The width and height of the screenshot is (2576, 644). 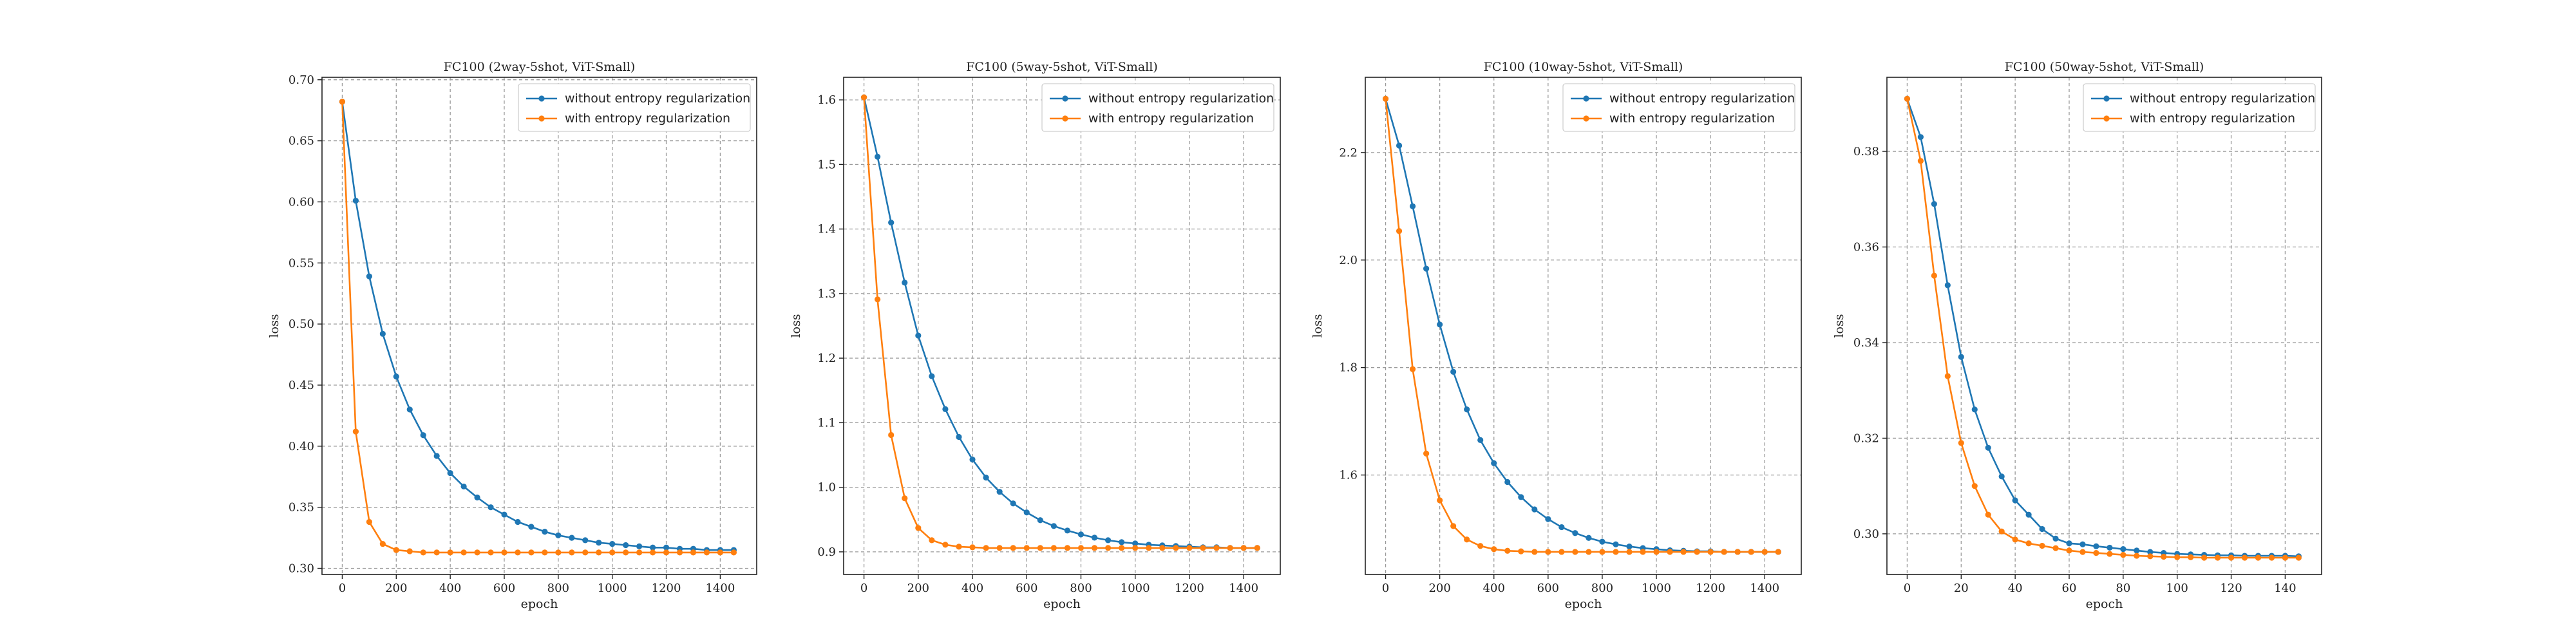 What do you see at coordinates (826, 294) in the screenshot?
I see `y-tick-label: 1.3` at bounding box center [826, 294].